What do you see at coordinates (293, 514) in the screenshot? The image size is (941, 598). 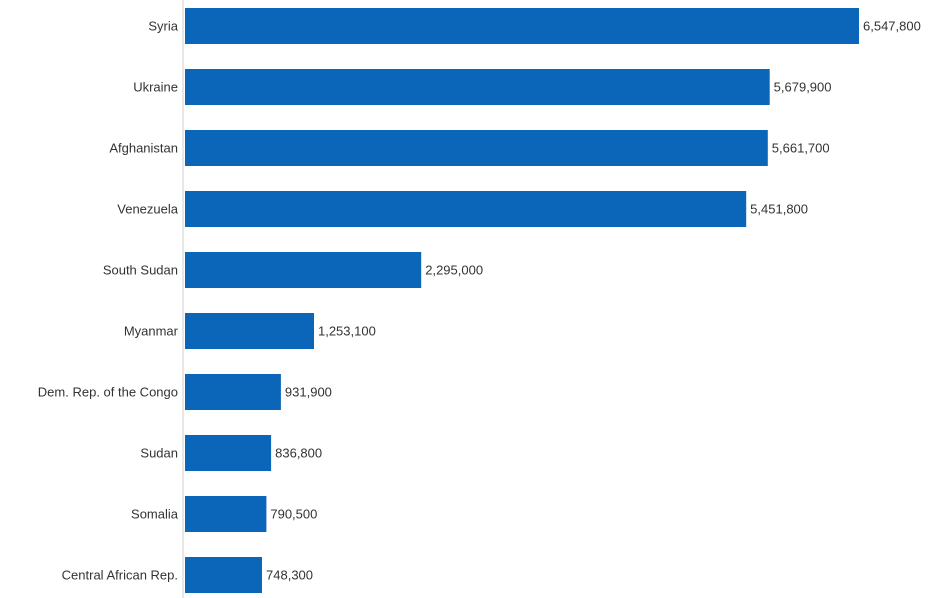 I see `value-label-somalia: 790,500` at bounding box center [293, 514].